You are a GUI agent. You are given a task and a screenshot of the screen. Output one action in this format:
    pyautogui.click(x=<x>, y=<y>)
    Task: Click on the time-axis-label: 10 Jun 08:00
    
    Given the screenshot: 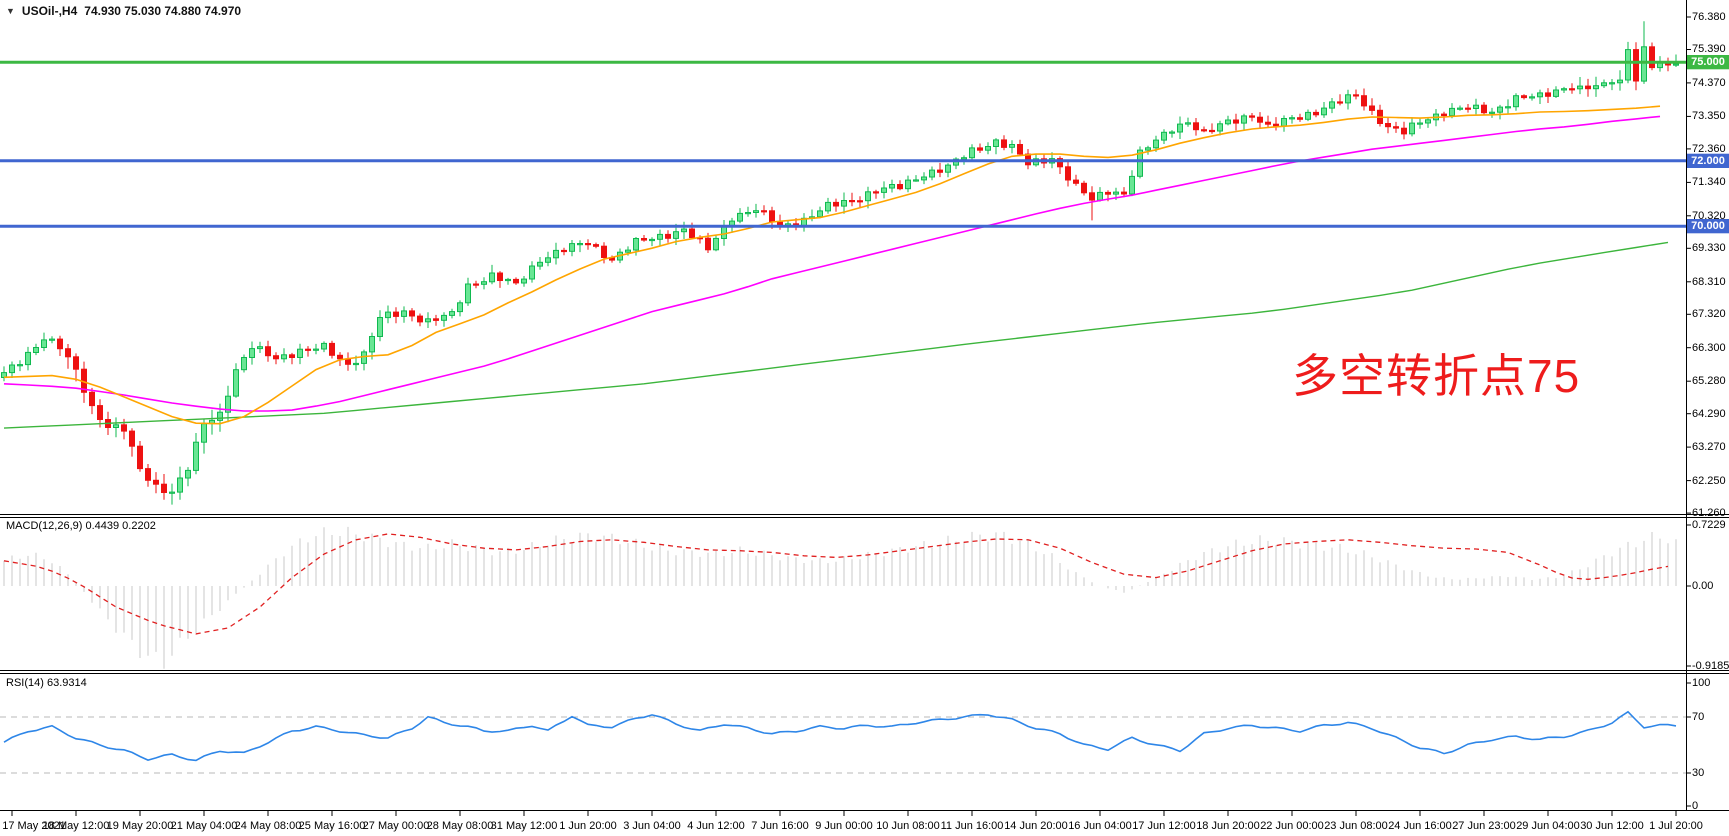 What is the action you would take?
    pyautogui.click(x=908, y=826)
    